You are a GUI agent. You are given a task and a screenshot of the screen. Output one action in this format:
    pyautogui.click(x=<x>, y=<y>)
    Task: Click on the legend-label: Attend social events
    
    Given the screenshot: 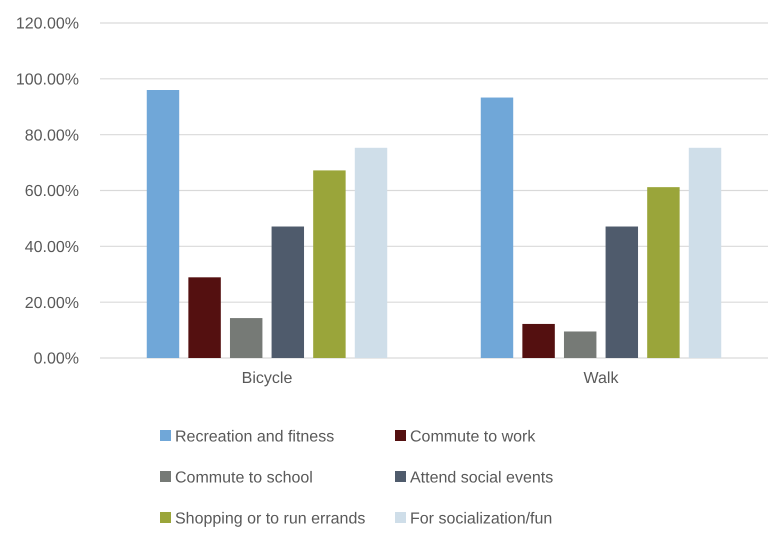 What is the action you would take?
    pyautogui.click(x=482, y=478)
    